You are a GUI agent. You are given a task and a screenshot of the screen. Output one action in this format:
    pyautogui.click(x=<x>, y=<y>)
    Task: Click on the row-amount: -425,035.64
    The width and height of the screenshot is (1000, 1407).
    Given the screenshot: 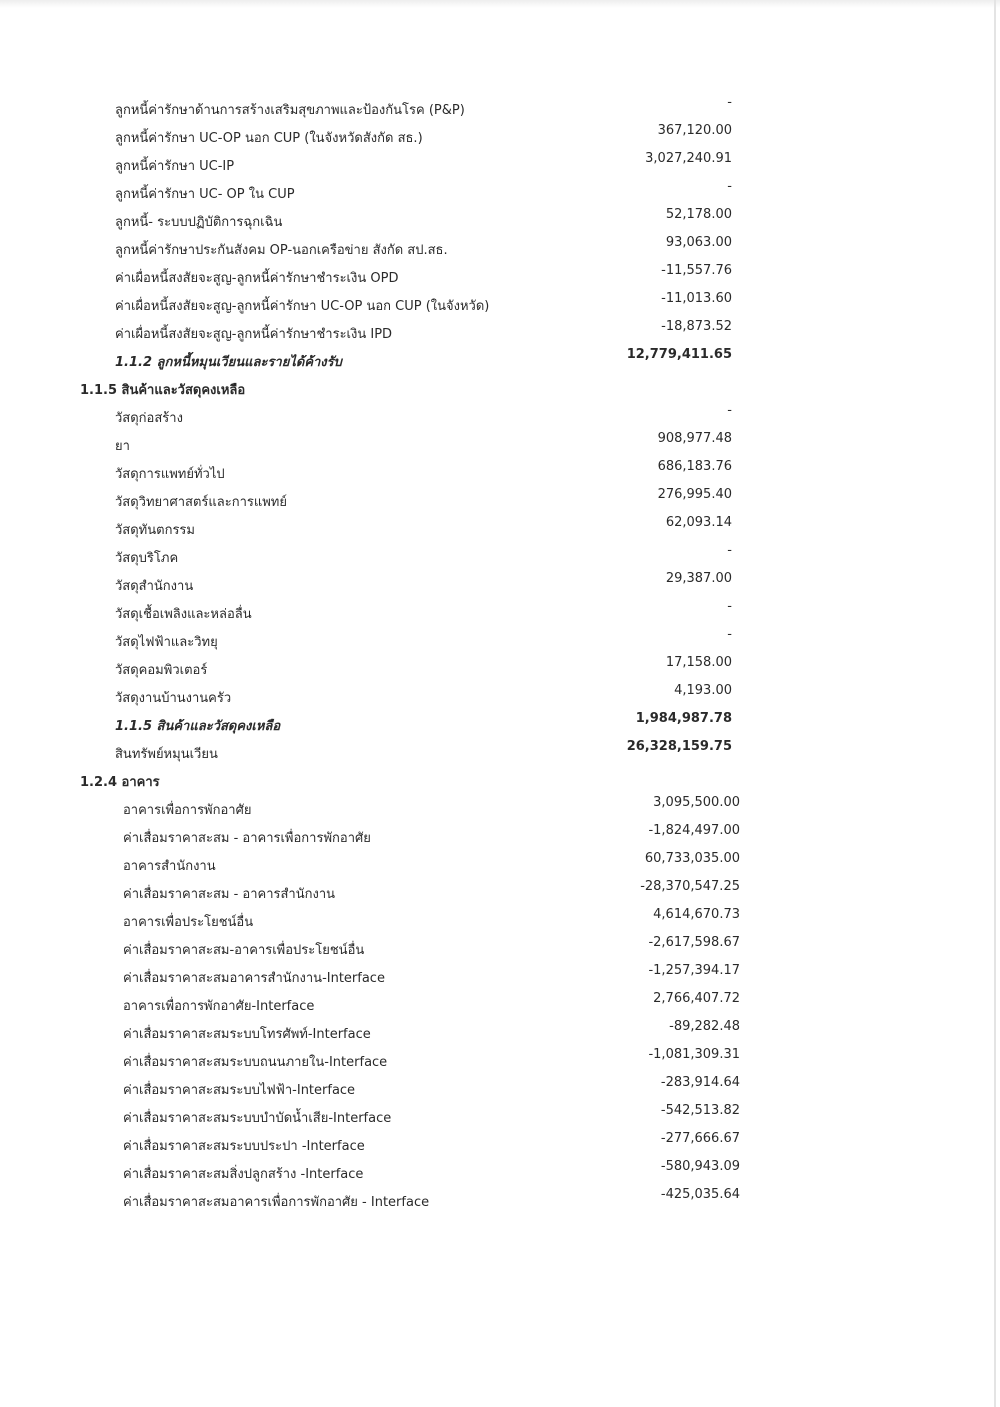 What is the action you would take?
    pyautogui.click(x=700, y=1194)
    